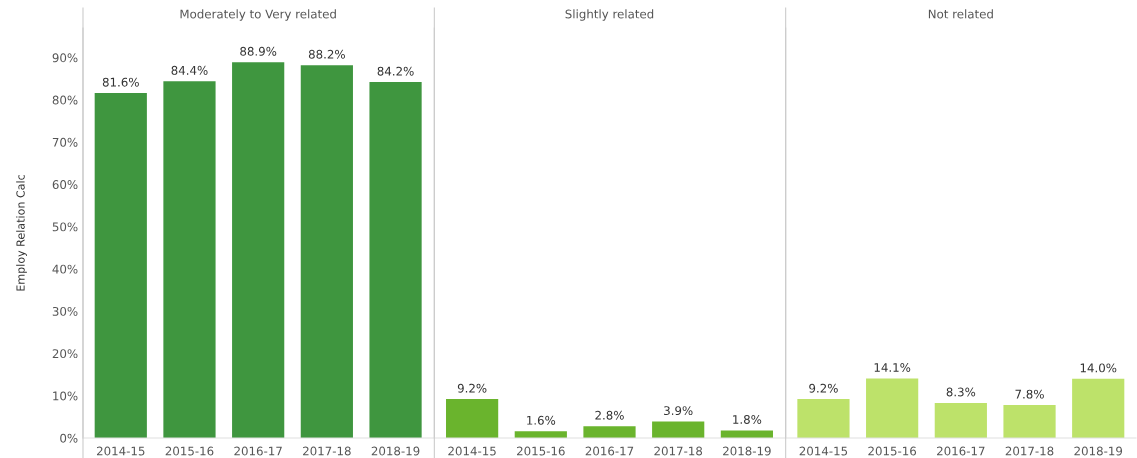 The image size is (1137, 458). What do you see at coordinates (65, 396) in the screenshot?
I see `y-tick-label: 10%` at bounding box center [65, 396].